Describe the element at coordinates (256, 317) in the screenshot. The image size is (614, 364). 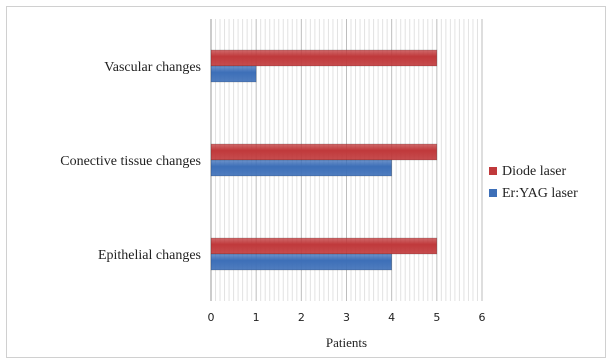
I see `x-tick-1: 1` at that location.